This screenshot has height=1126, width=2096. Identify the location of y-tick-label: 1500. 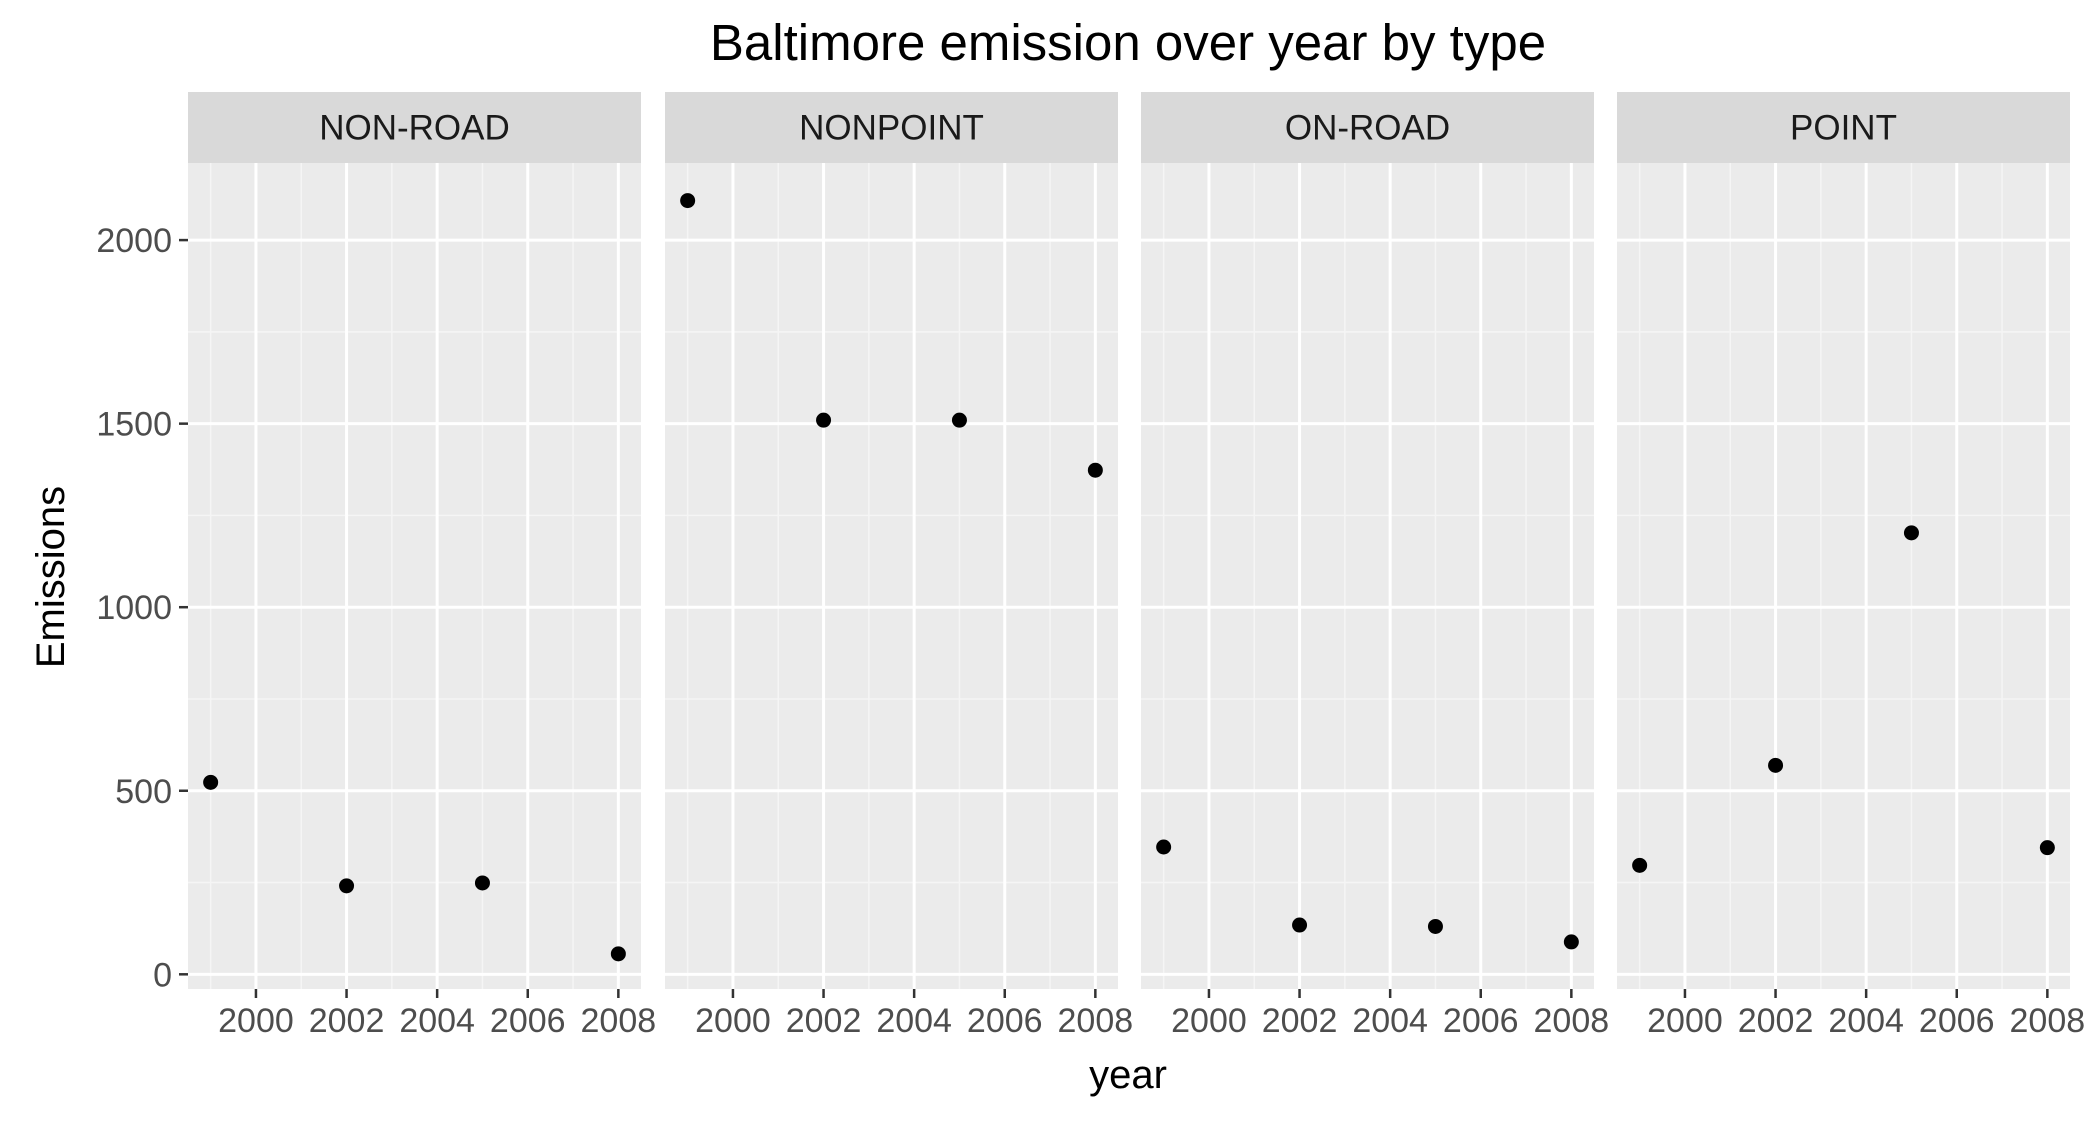
(134, 425).